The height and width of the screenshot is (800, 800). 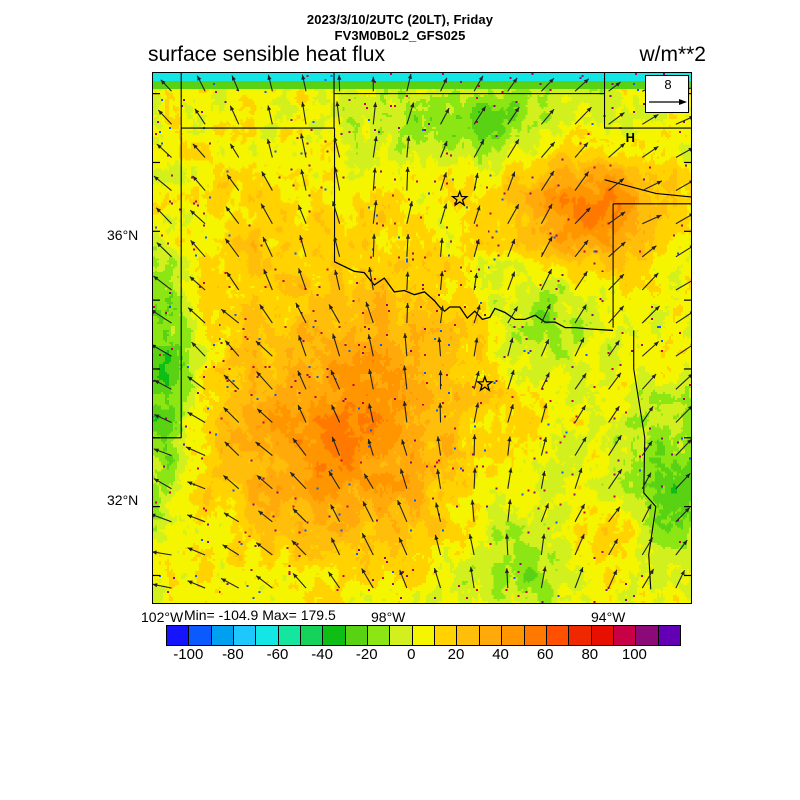 I want to click on city-star-icon, so click(x=459, y=198).